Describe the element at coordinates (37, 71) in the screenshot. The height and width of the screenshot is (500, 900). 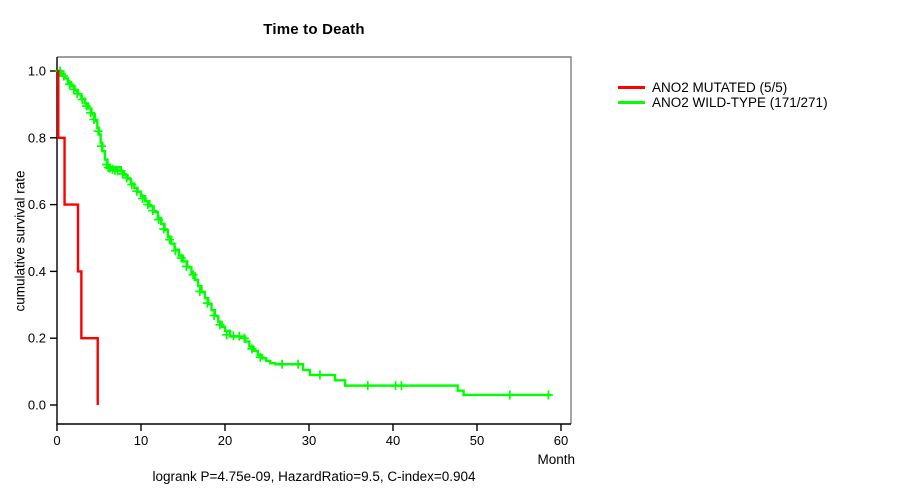
I see `svg-text: 1.0` at that location.